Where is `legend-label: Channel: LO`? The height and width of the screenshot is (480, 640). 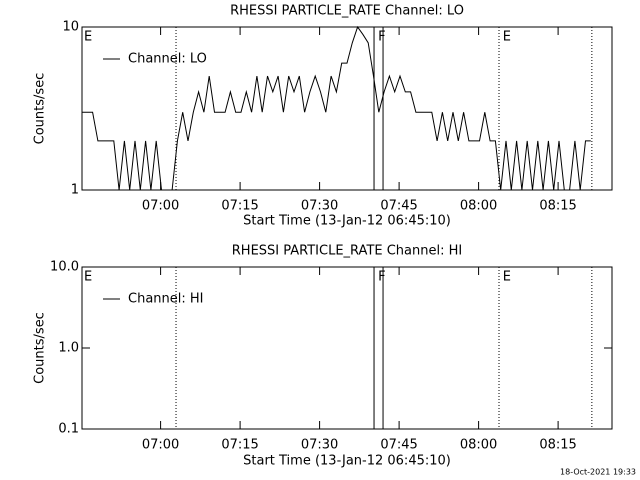
legend-label: Channel: LO is located at coordinates (167, 59).